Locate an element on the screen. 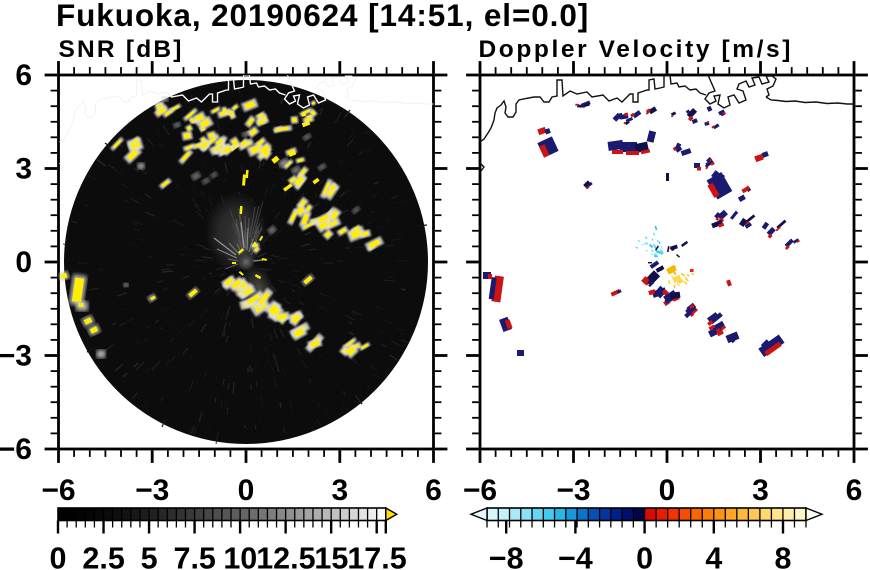 This screenshot has height=570, width=870. svg-text: 4 is located at coordinates (713, 556).